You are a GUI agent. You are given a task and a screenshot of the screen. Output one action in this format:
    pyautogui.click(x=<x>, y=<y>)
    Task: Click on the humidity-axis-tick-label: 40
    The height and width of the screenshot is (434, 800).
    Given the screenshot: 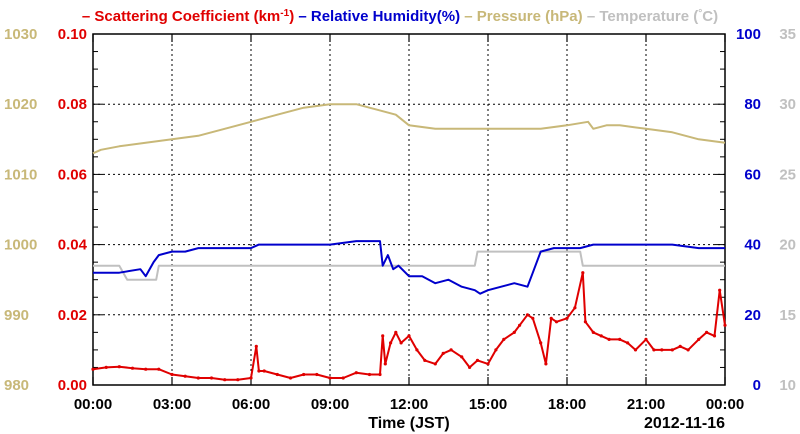 What is the action you would take?
    pyautogui.click(x=752, y=245)
    